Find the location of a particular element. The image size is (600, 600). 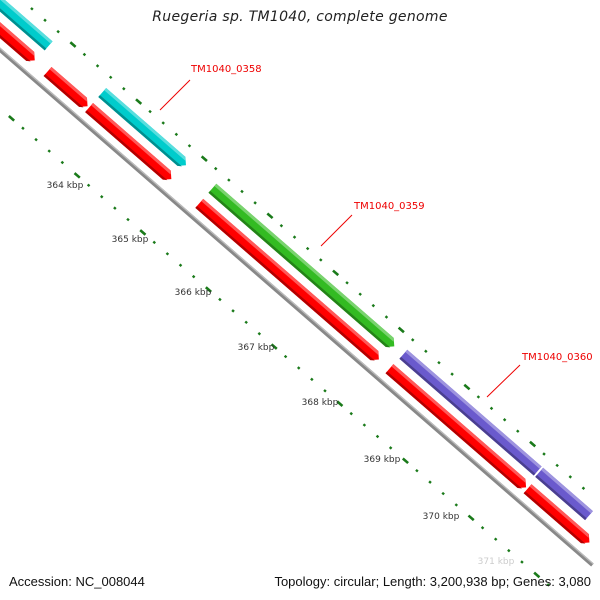

gene-feature-0360-part is located at coordinates (564, 494).